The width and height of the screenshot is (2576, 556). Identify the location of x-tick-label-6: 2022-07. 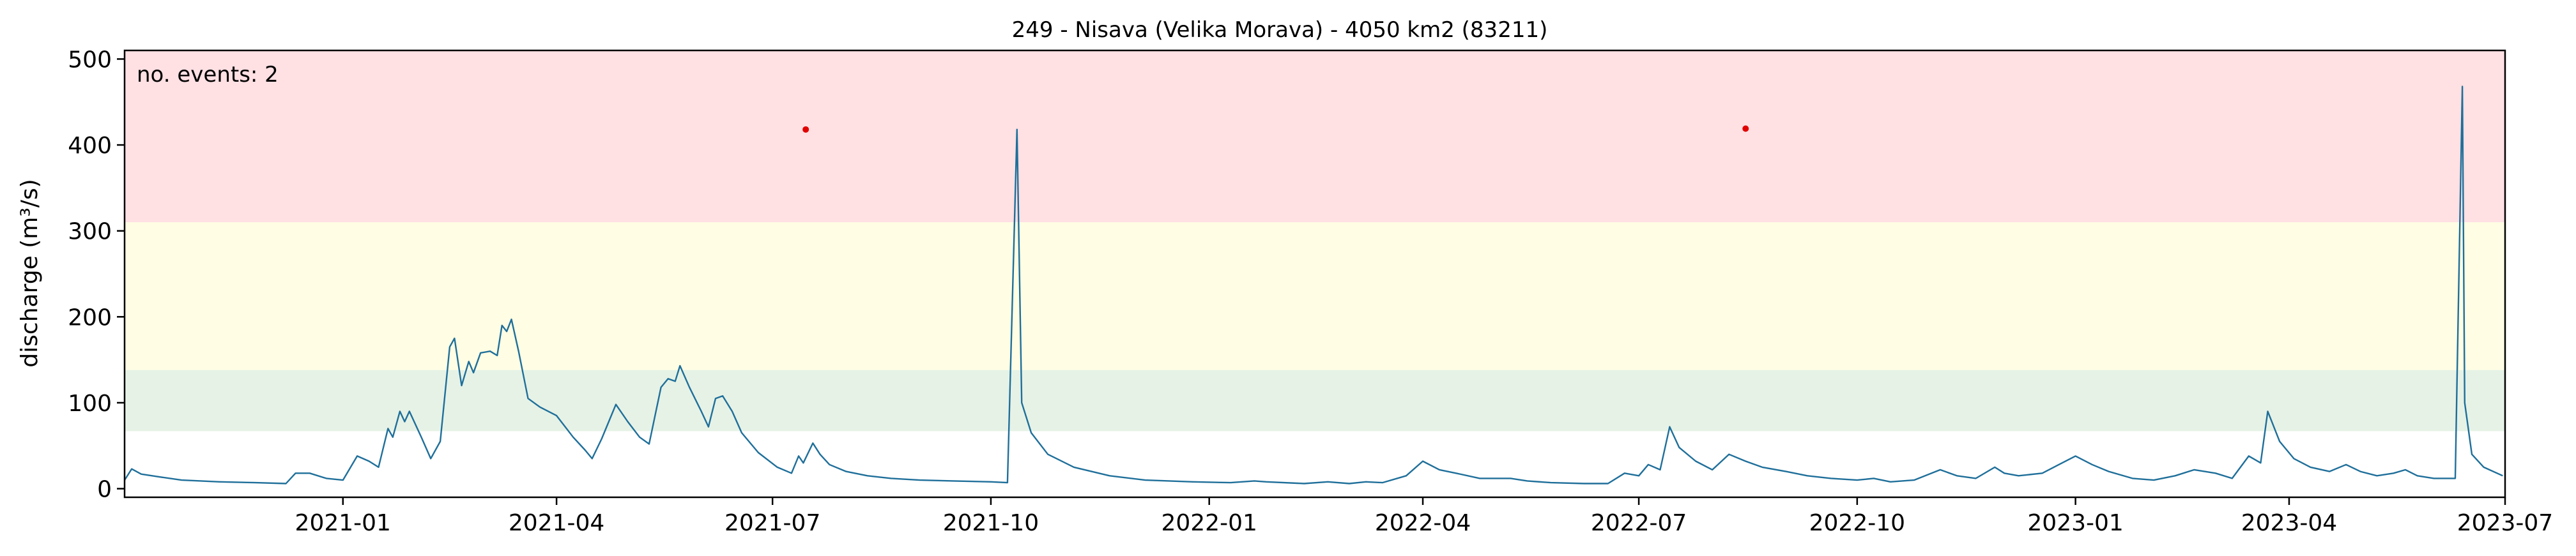
(1639, 523).